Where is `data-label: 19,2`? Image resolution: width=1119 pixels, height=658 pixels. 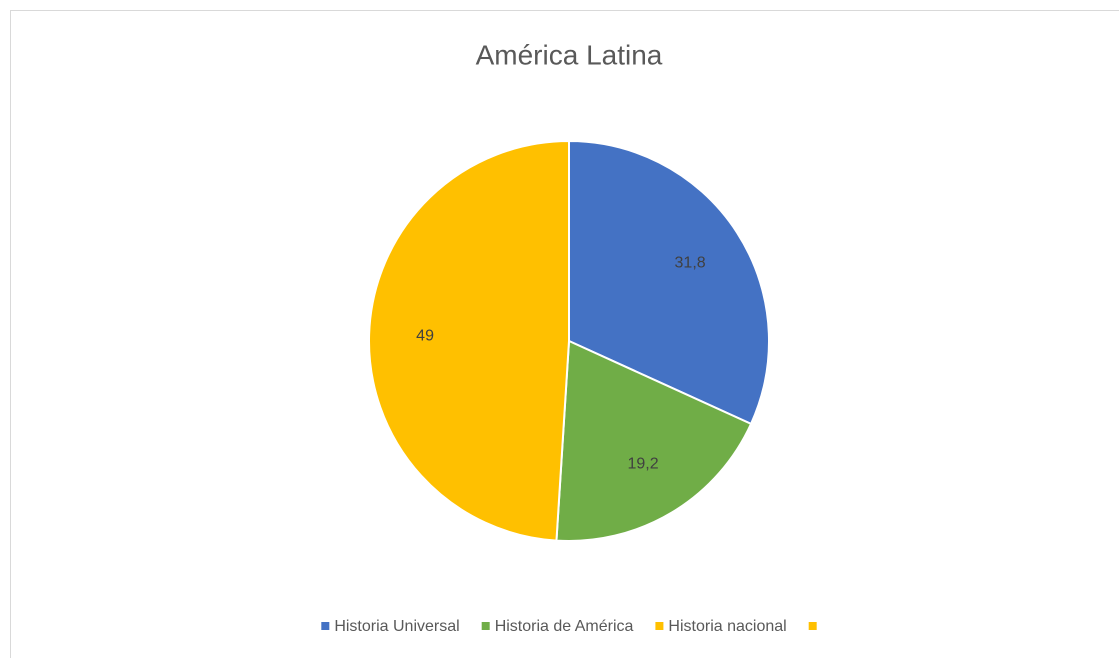 data-label: 19,2 is located at coordinates (643, 464).